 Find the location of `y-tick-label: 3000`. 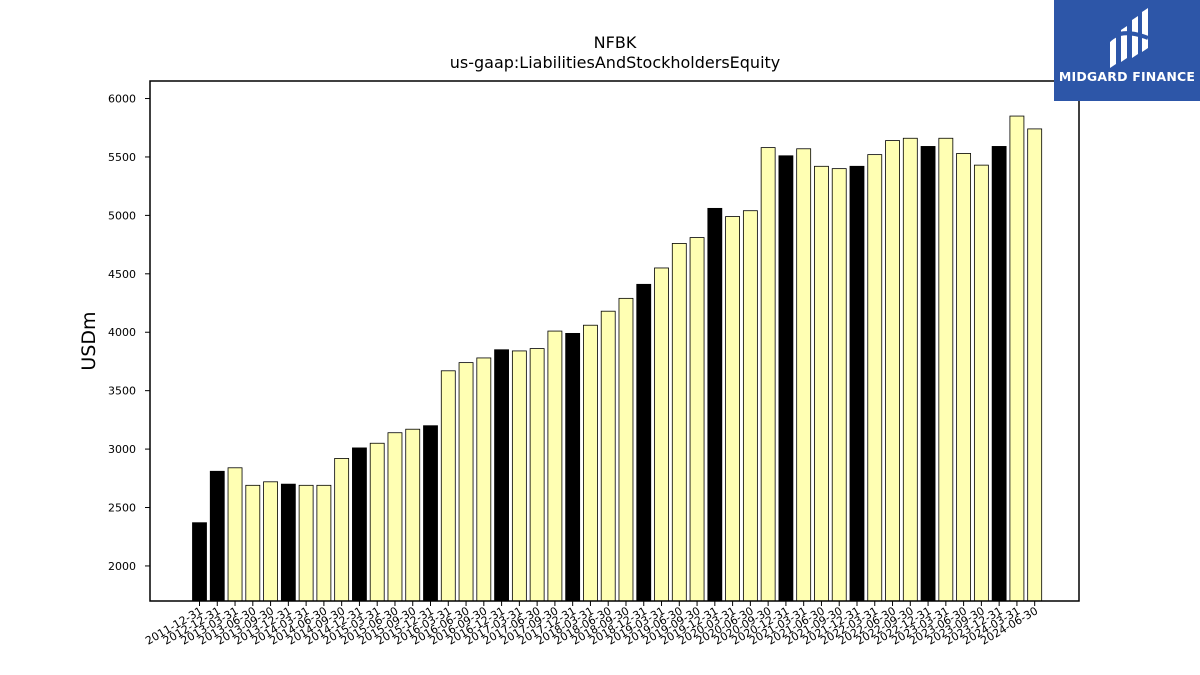

y-tick-label: 3000 is located at coordinates (122, 449).